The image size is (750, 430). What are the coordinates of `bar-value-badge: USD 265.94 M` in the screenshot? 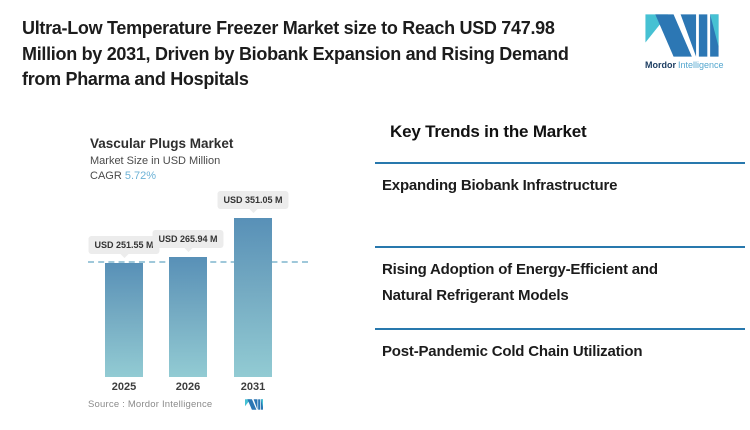 It's located at (188, 239).